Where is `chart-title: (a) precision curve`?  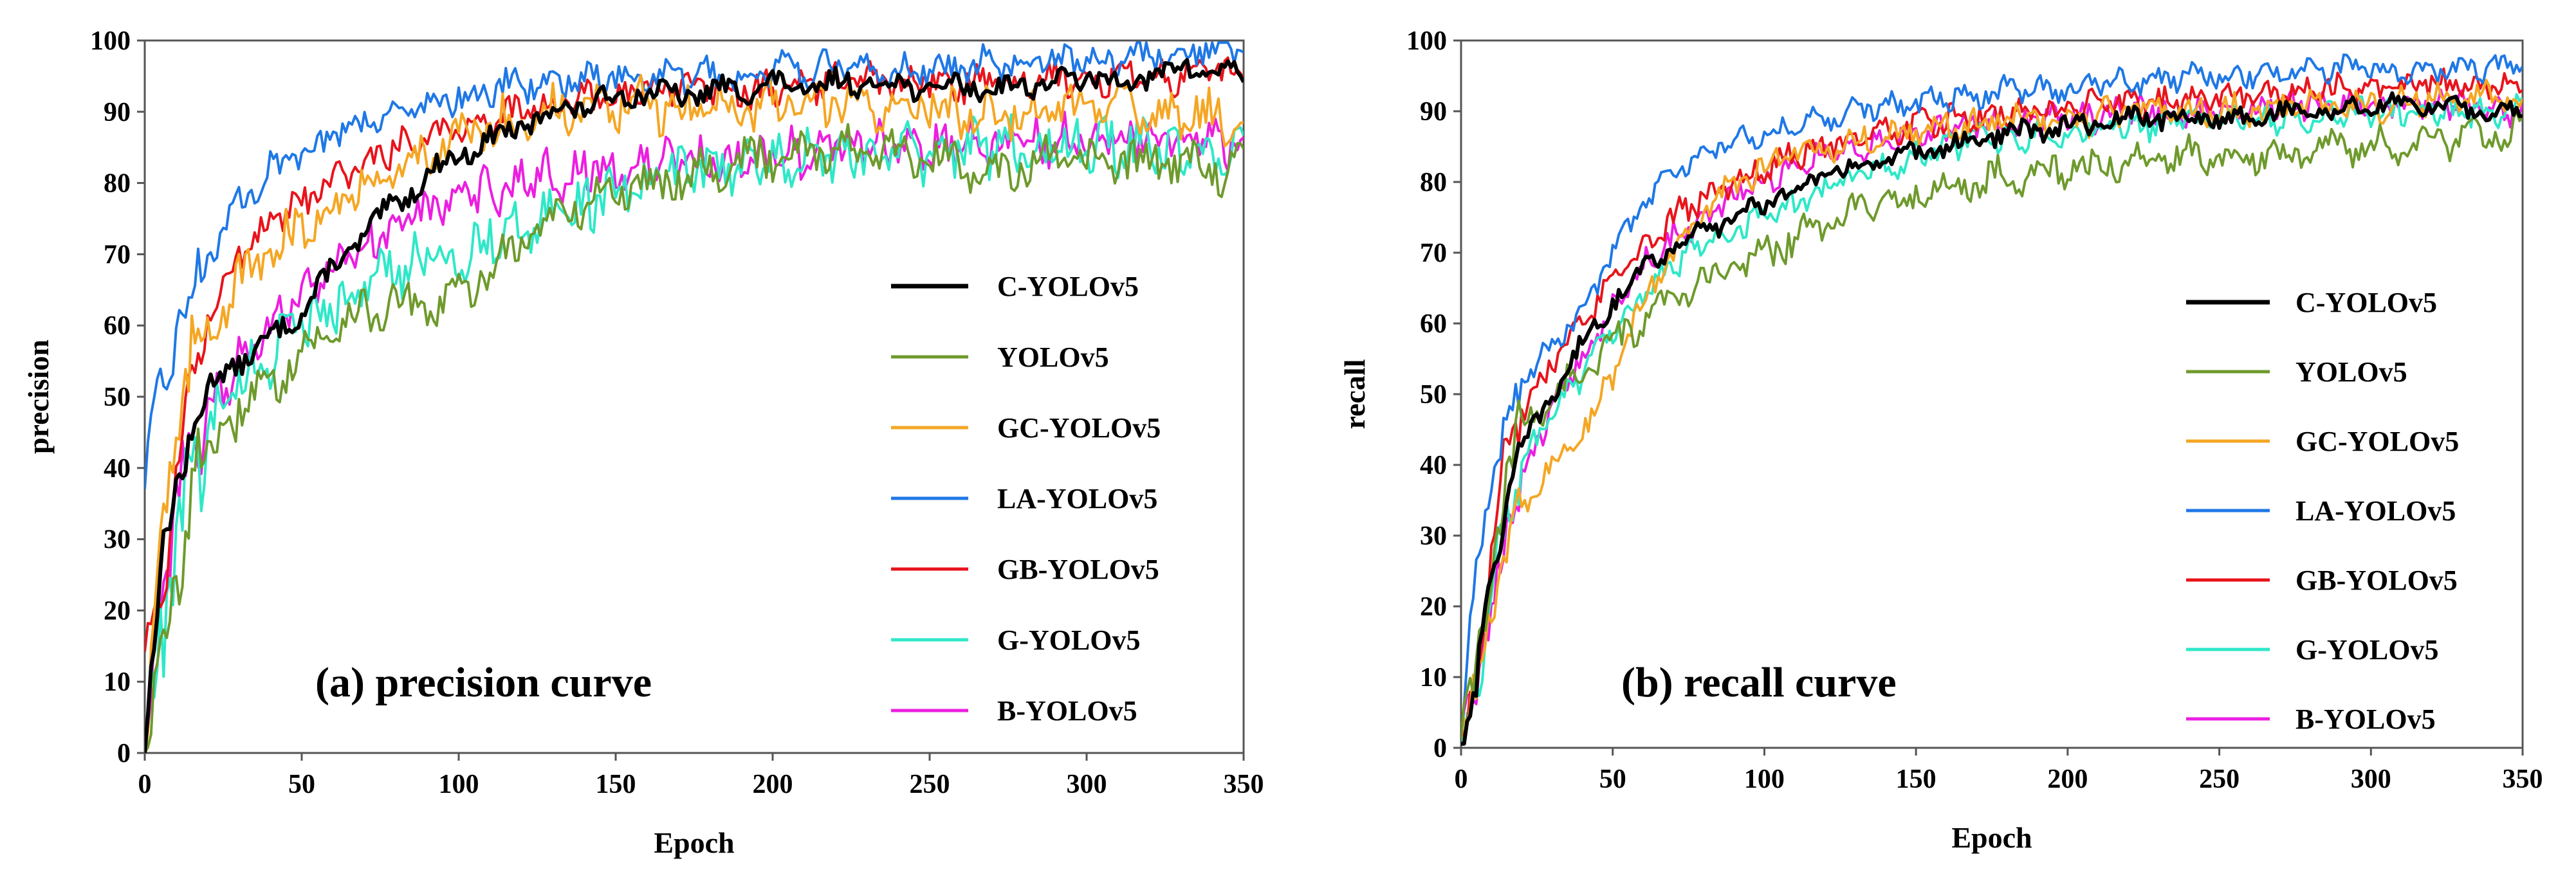
chart-title: (a) precision curve is located at coordinates (483, 682).